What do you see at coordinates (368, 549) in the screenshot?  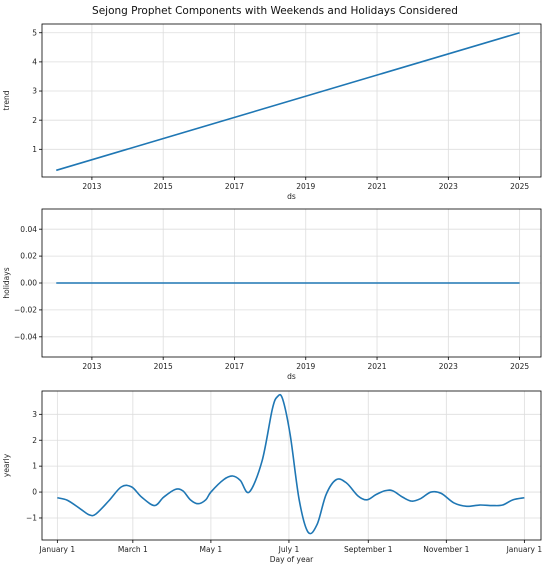 I see `x-tick-label: September 1` at bounding box center [368, 549].